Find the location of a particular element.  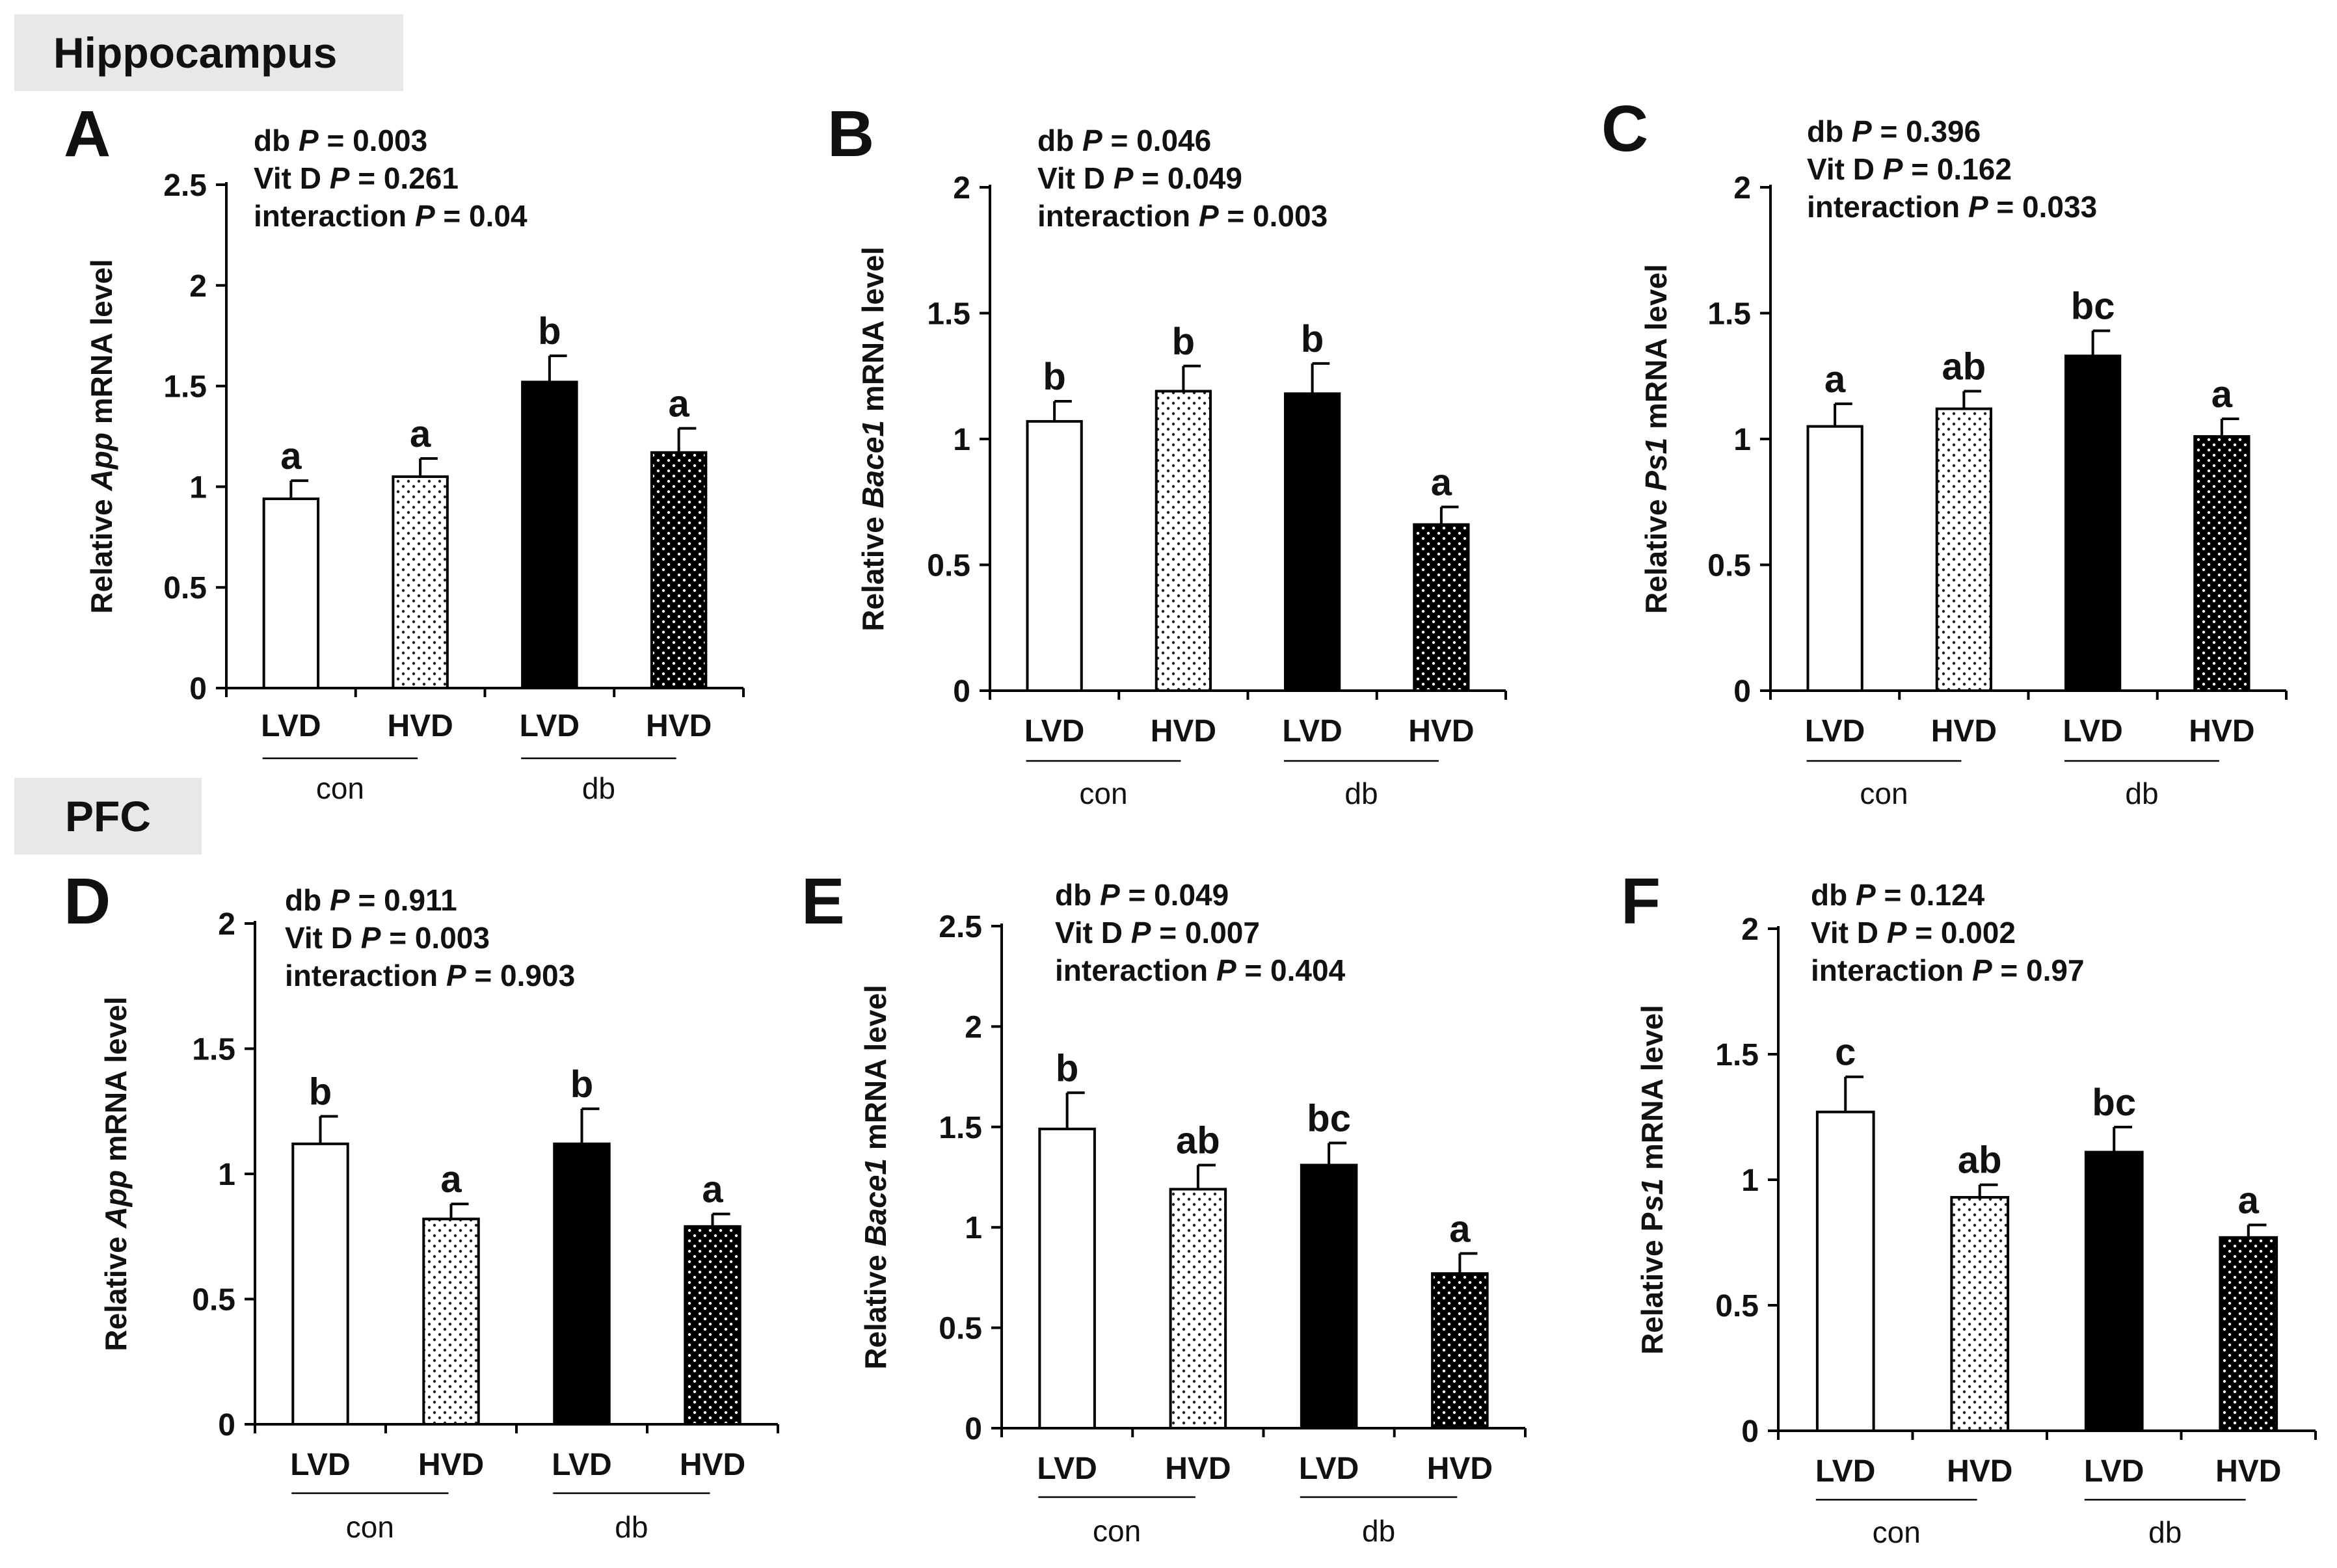

section-label: PFC is located at coordinates (108, 816).